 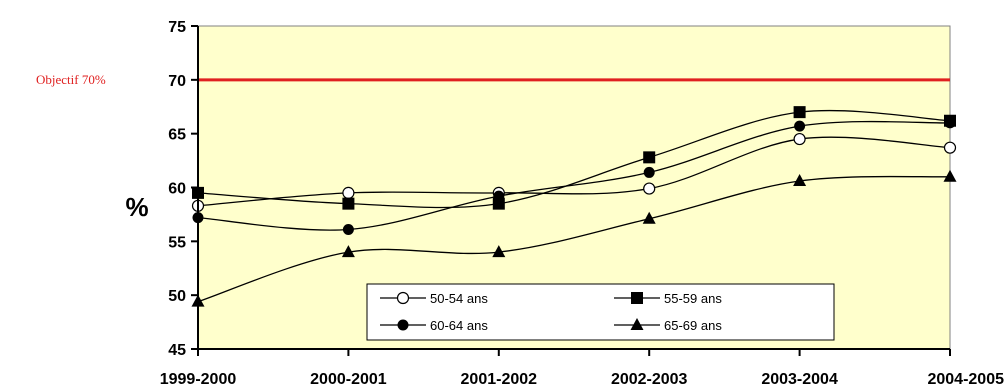 I want to click on y-tick-label: 75, so click(x=177, y=27).